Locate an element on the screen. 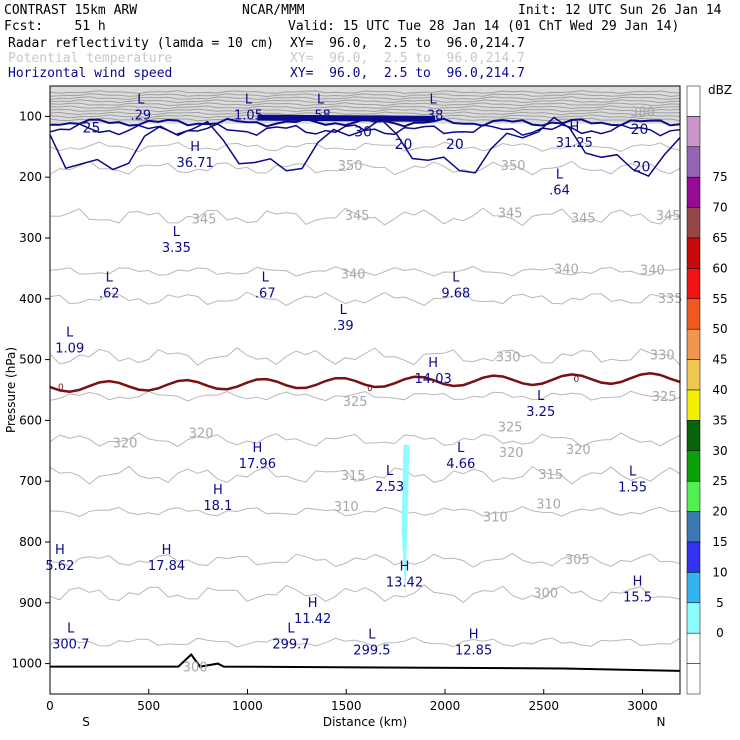 The image size is (740, 740). extremum-value: 299.7 is located at coordinates (290, 644).